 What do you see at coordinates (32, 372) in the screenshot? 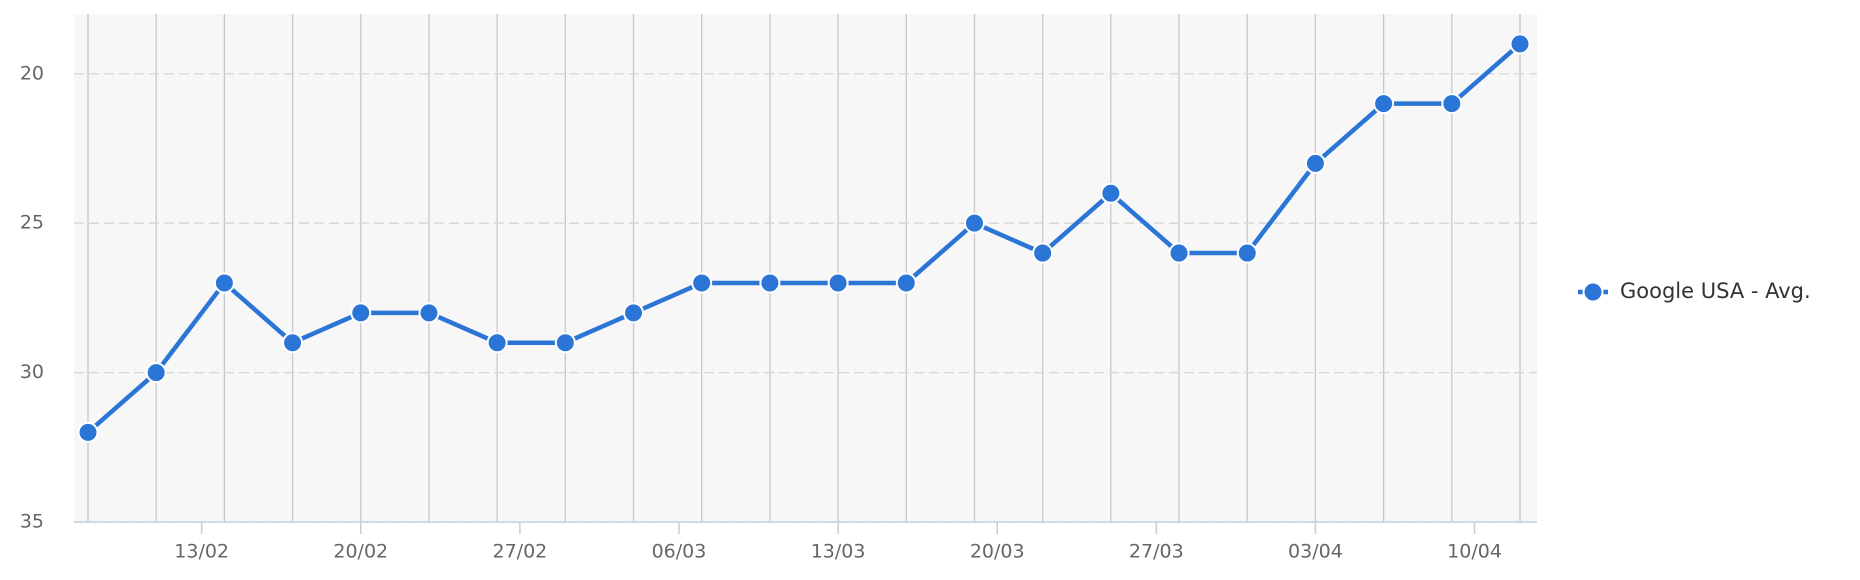
I see `y-tick-label: 30` at bounding box center [32, 372].